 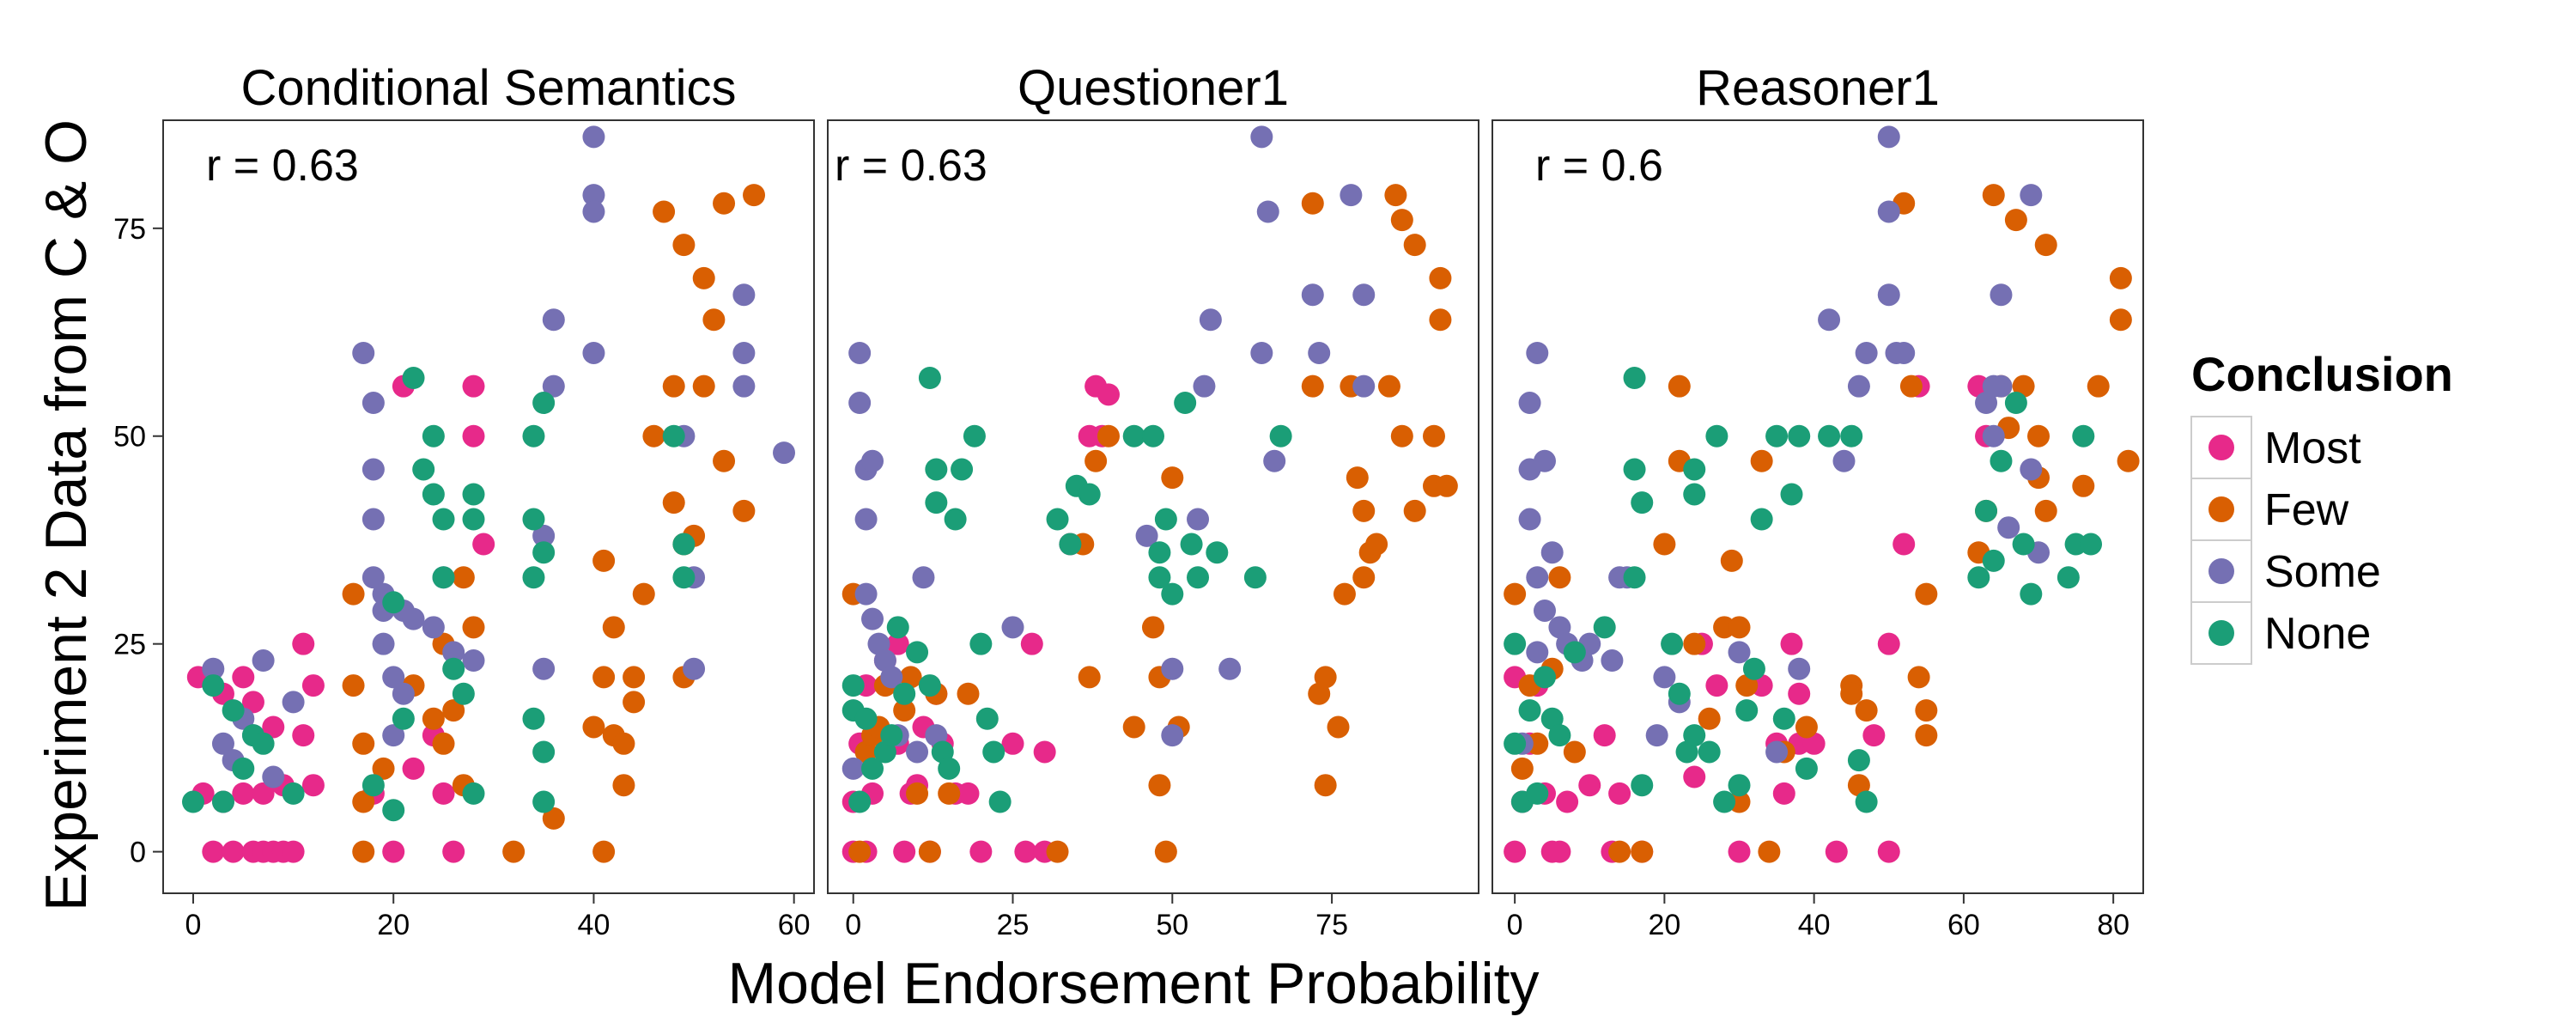 What do you see at coordinates (2317, 634) in the screenshot?
I see `legend-item-label: None` at bounding box center [2317, 634].